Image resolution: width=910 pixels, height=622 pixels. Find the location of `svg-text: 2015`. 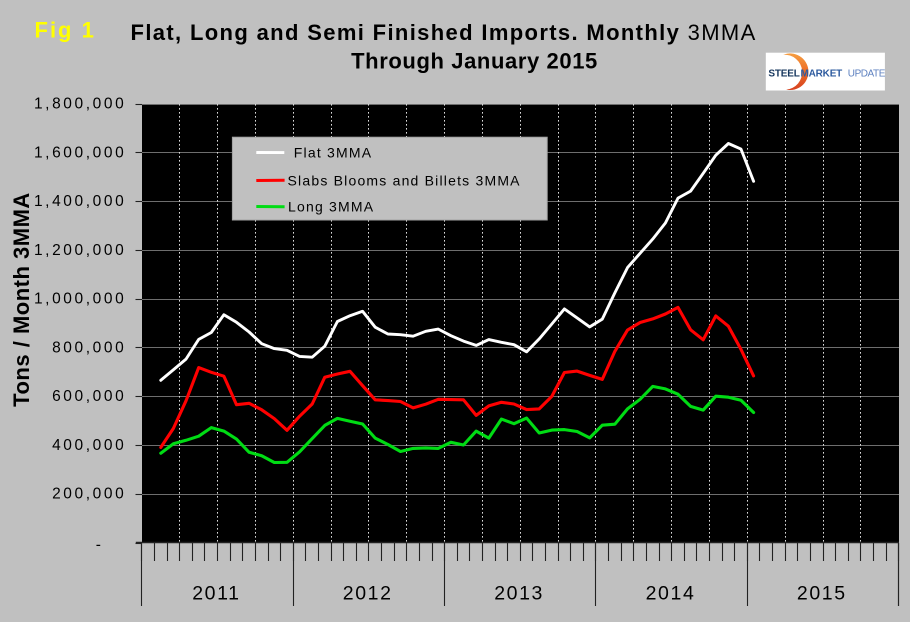

svg-text: 2015 is located at coordinates (822, 594).